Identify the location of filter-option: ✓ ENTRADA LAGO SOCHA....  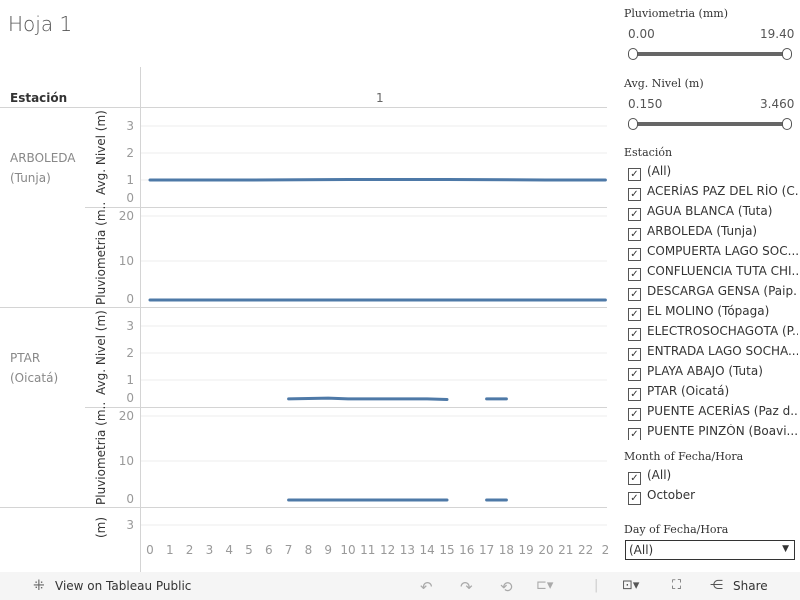
(713, 352).